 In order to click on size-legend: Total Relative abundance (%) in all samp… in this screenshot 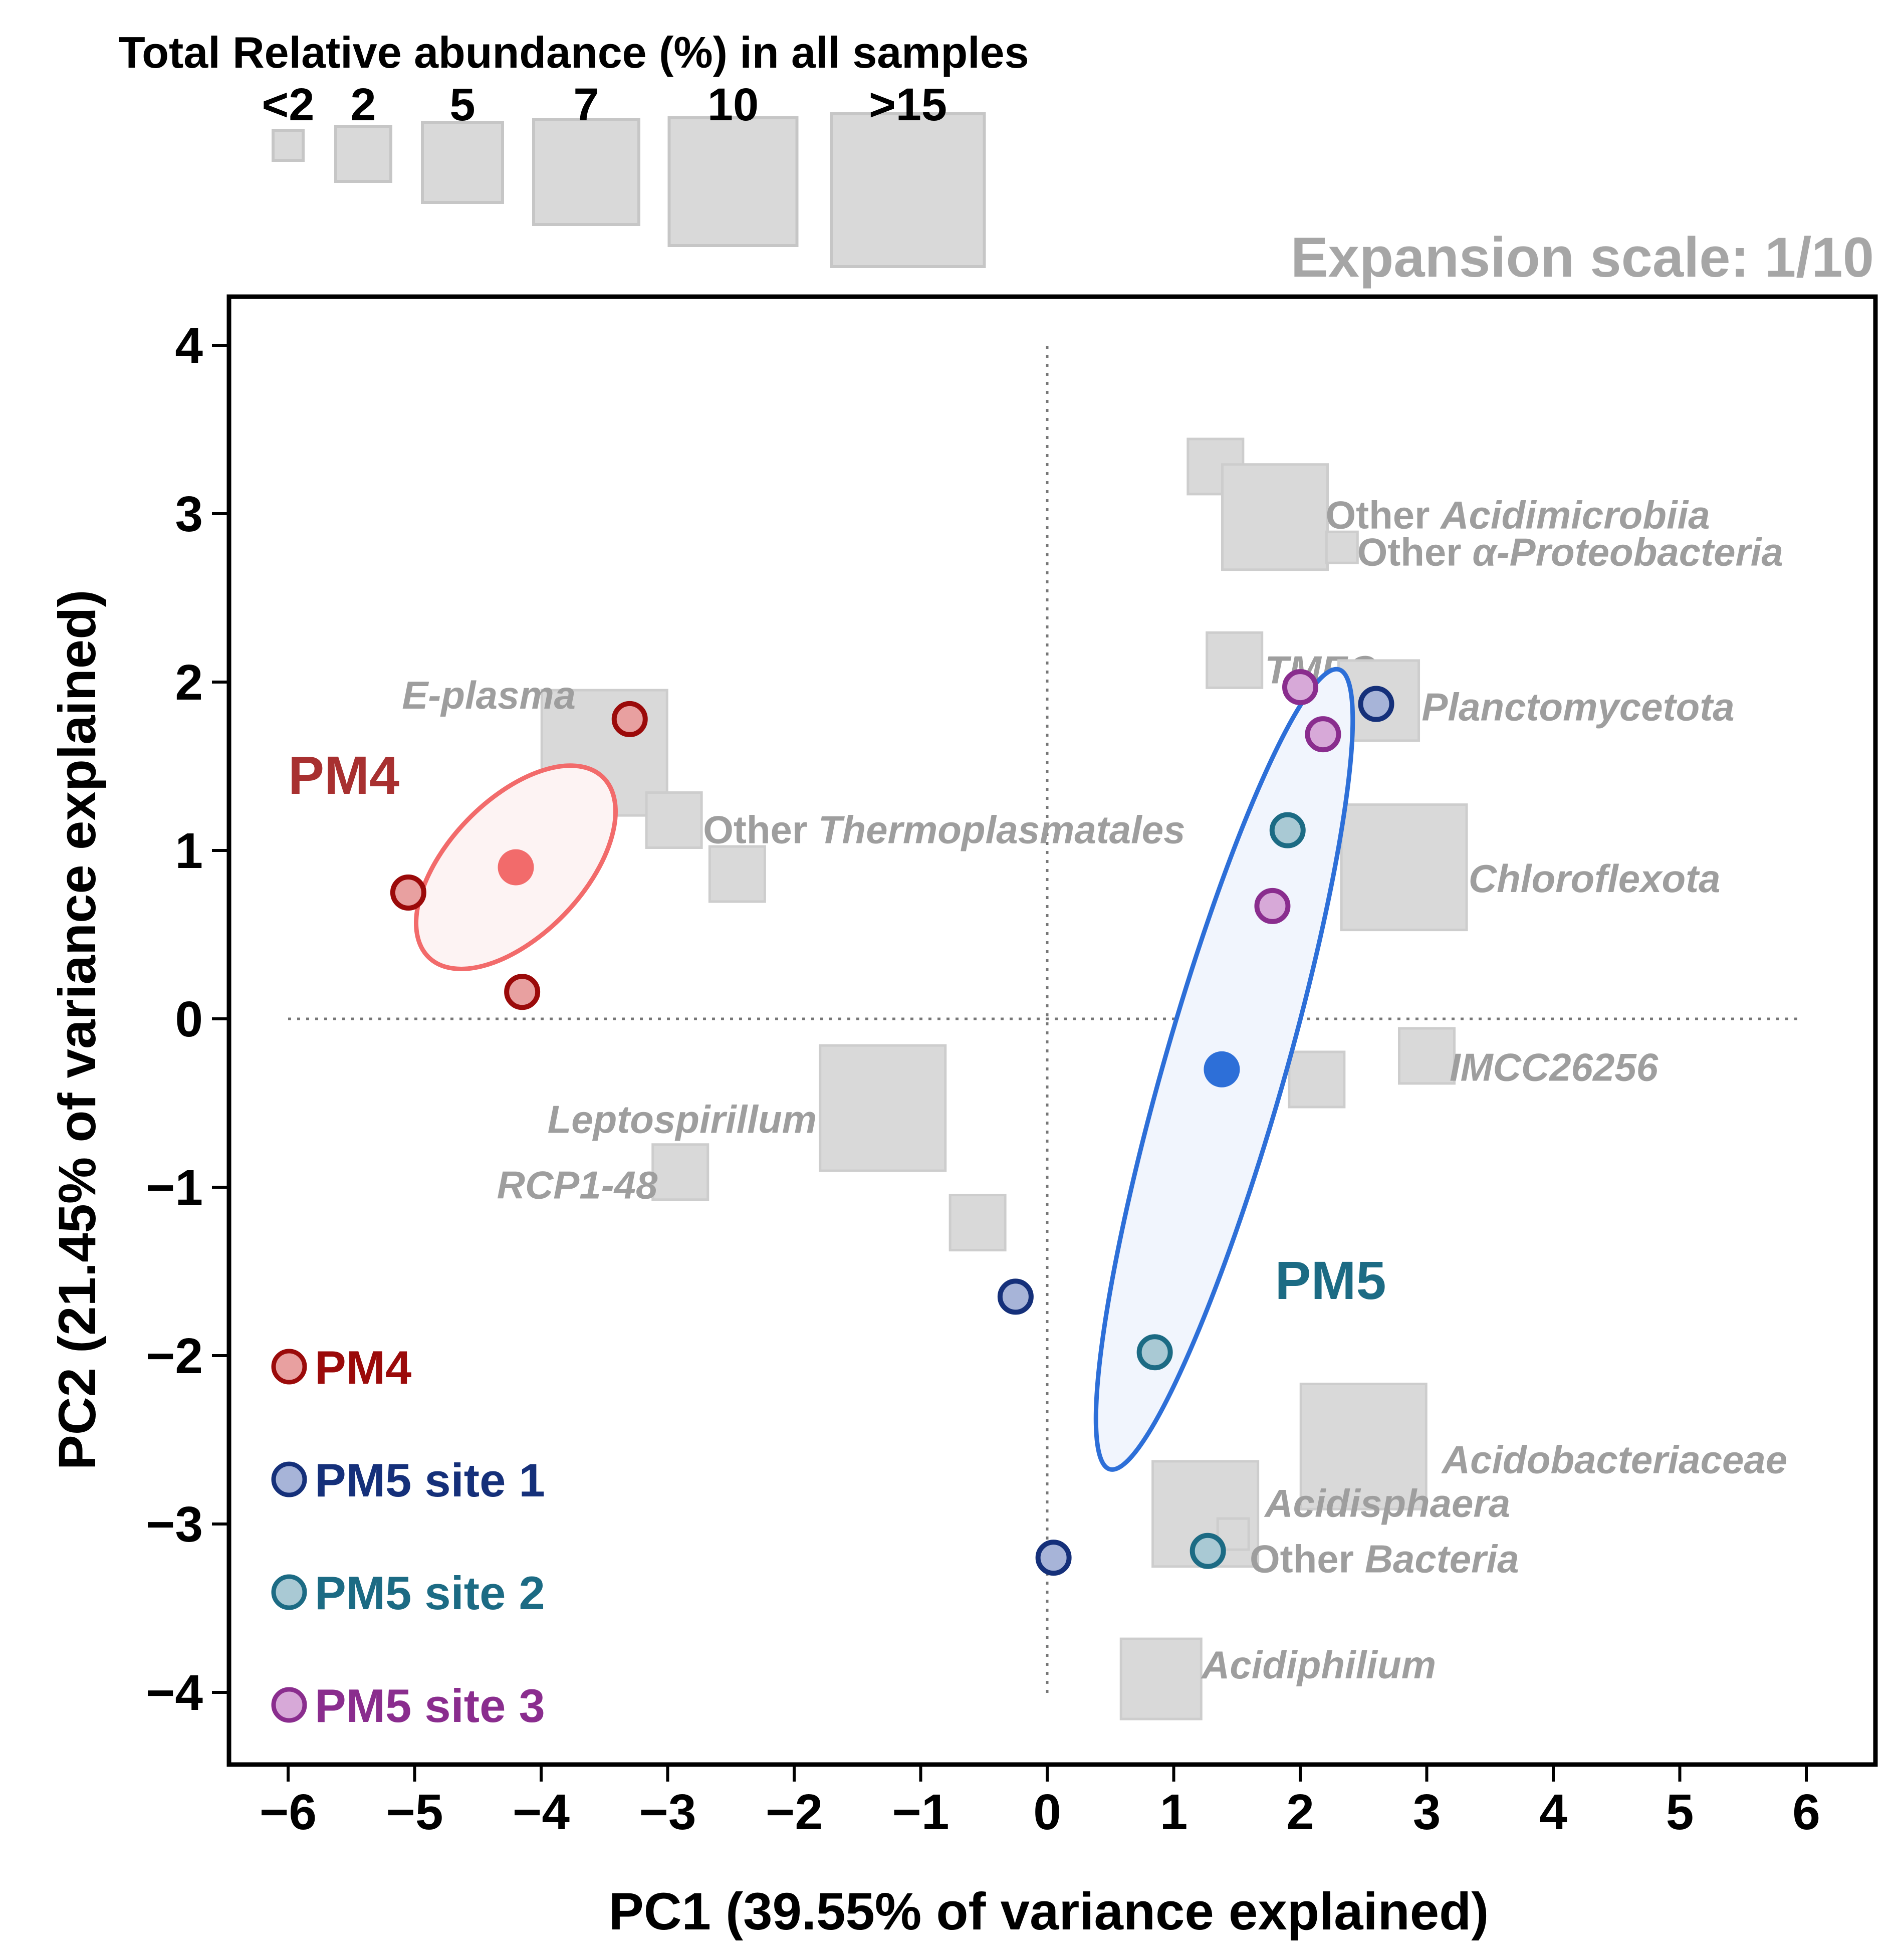, I will do `click(573, 148)`.